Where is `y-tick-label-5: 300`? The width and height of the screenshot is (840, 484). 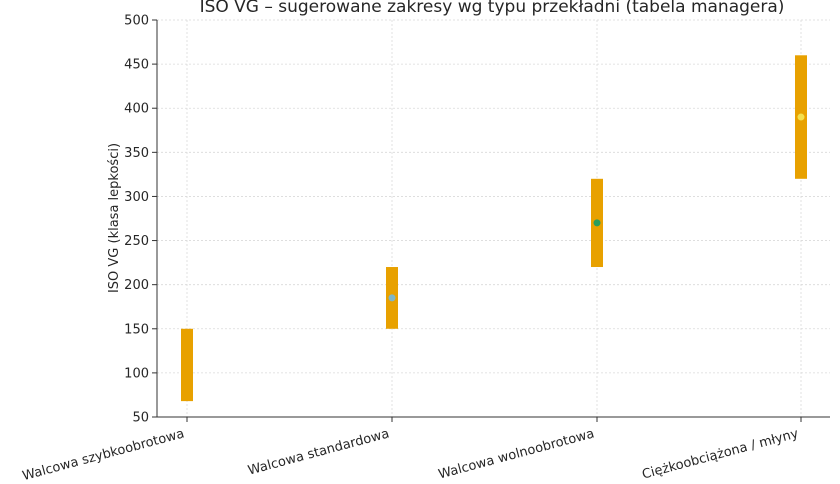 y-tick-label-5: 300 is located at coordinates (136, 197).